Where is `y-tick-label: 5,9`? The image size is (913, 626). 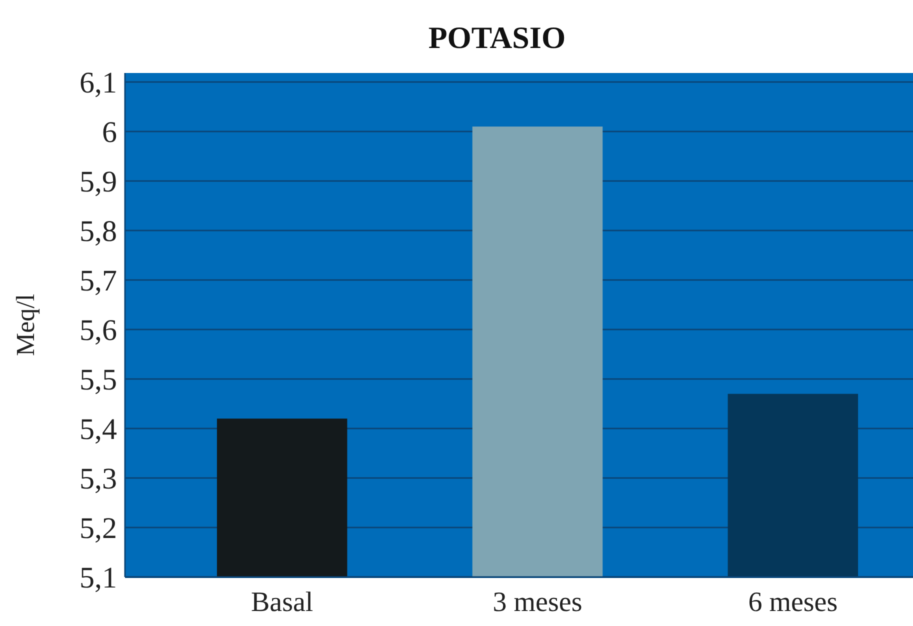
y-tick-label: 5,9 is located at coordinates (98, 182).